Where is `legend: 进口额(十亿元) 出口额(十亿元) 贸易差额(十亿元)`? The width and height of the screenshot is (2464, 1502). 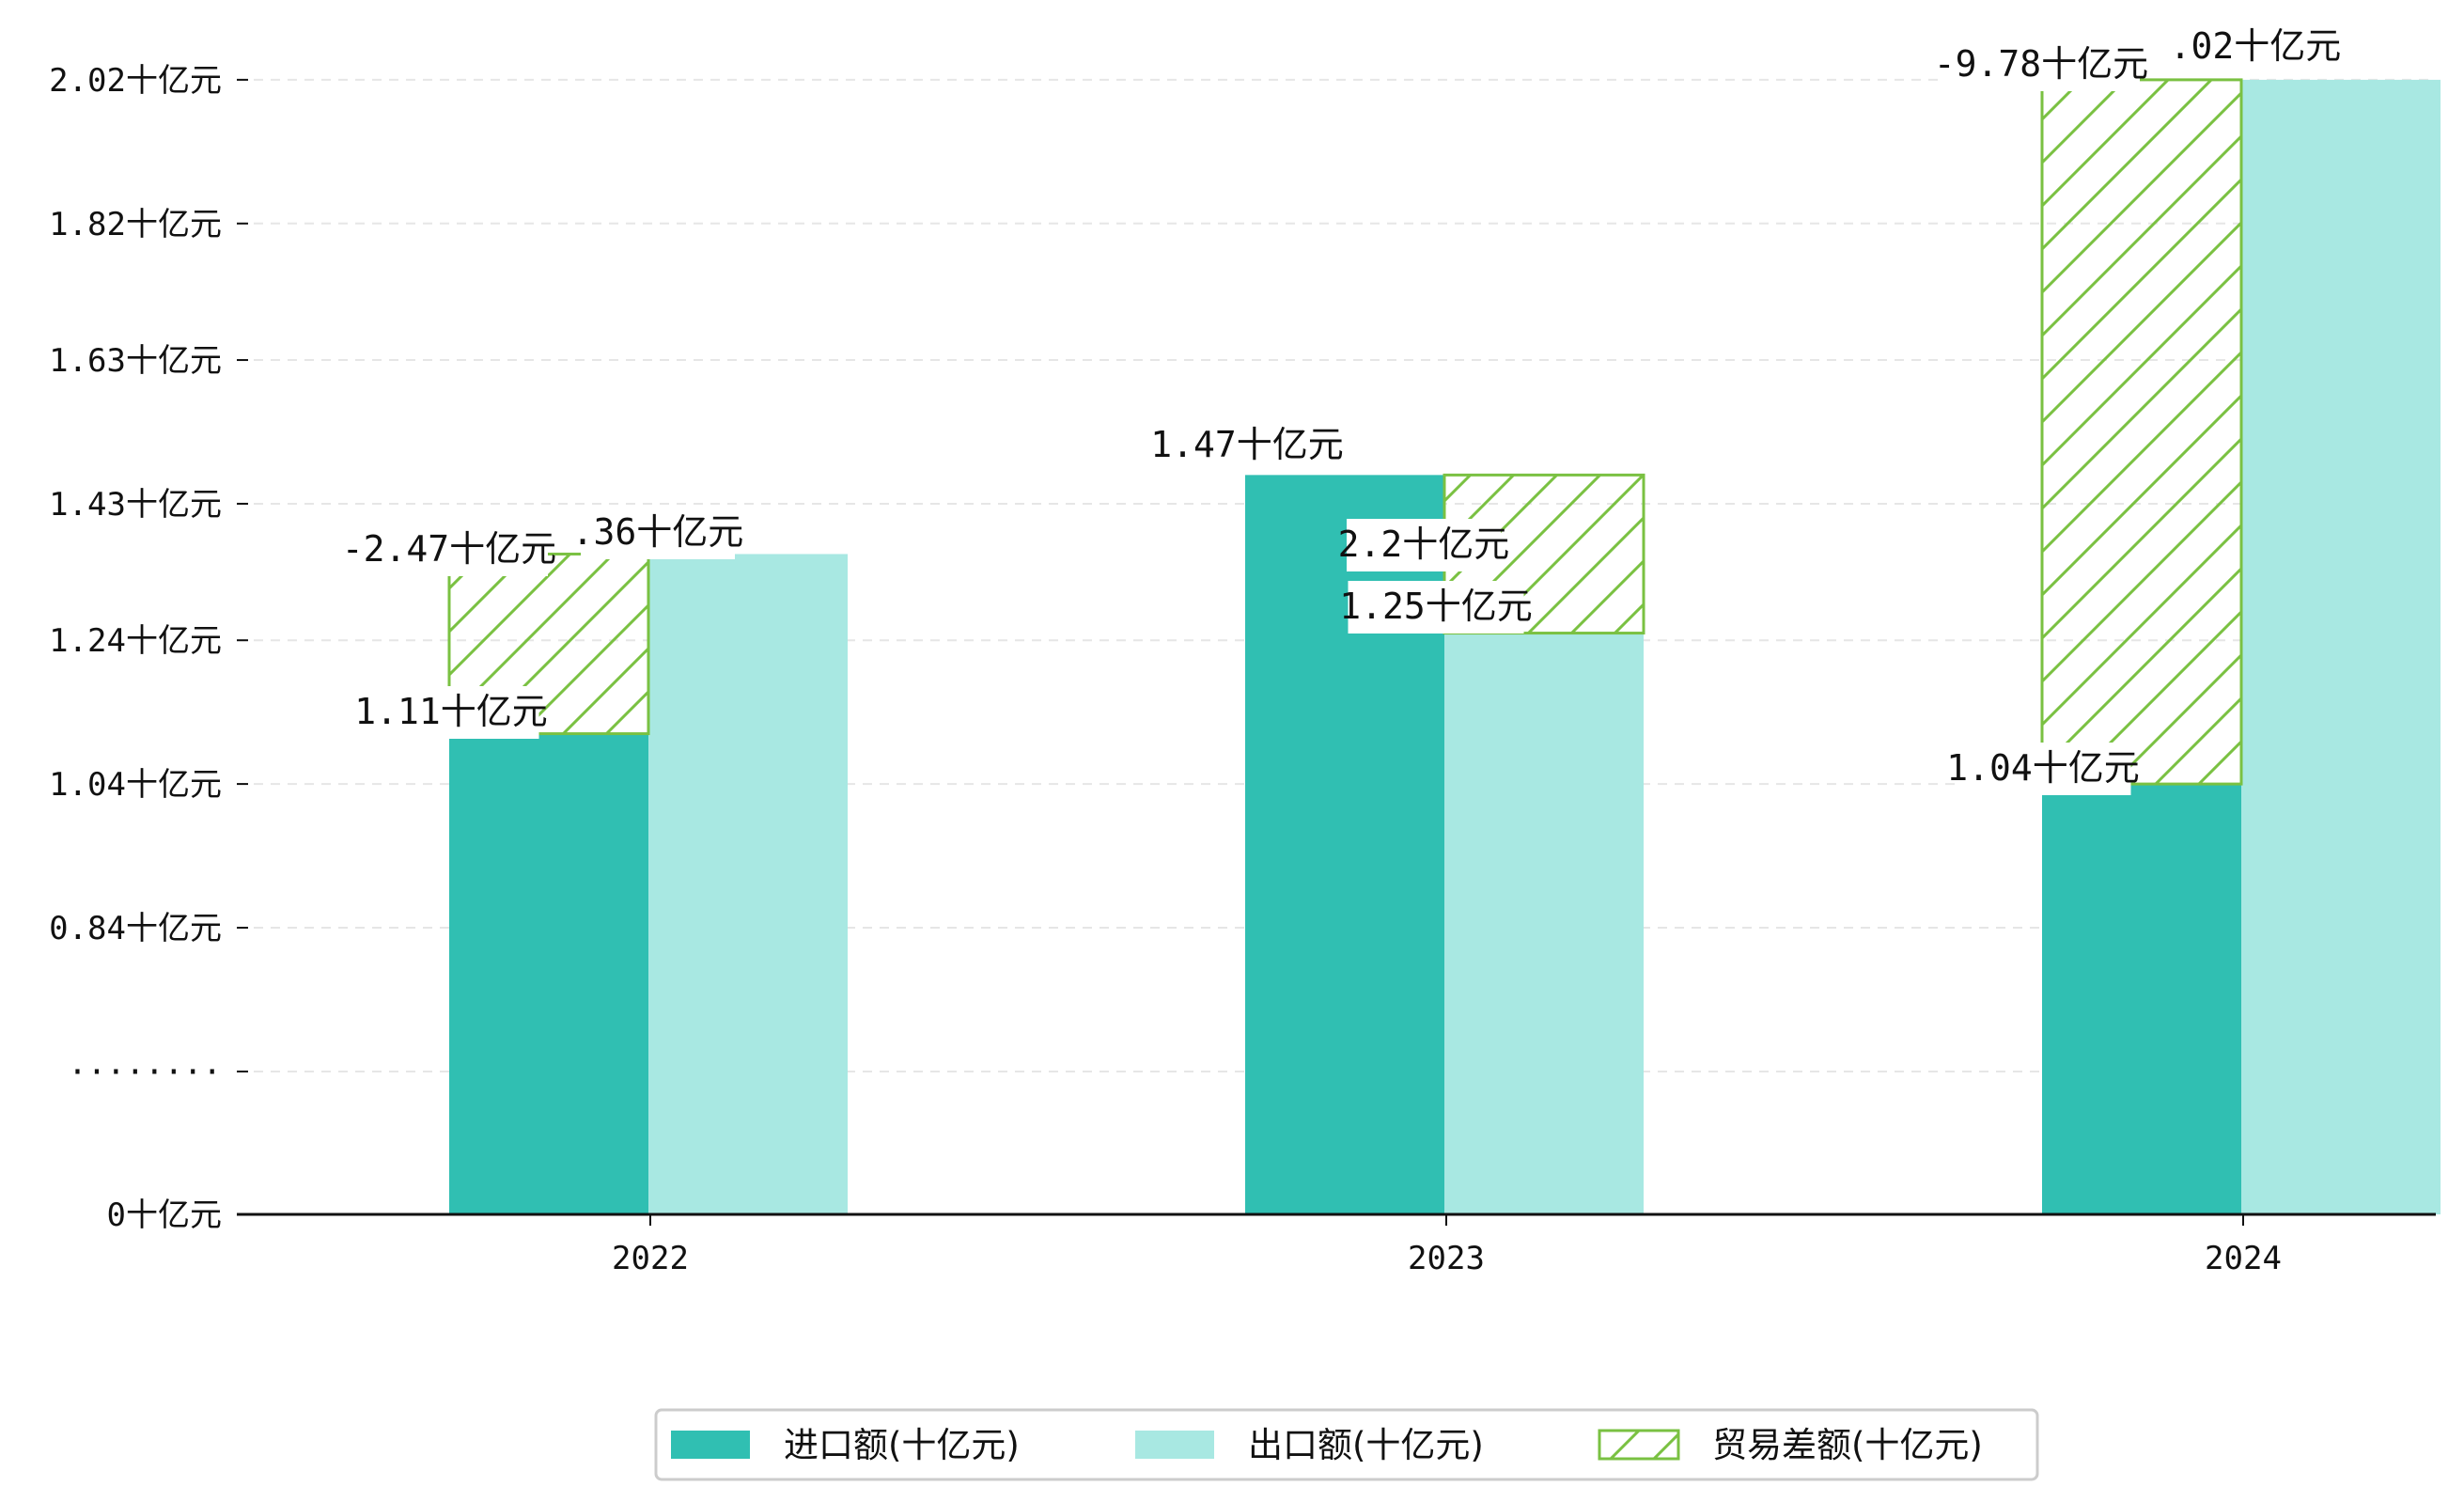 legend: 进口额(十亿元) 出口额(十亿元) 贸易差额(十亿元) is located at coordinates (1346, 1444).